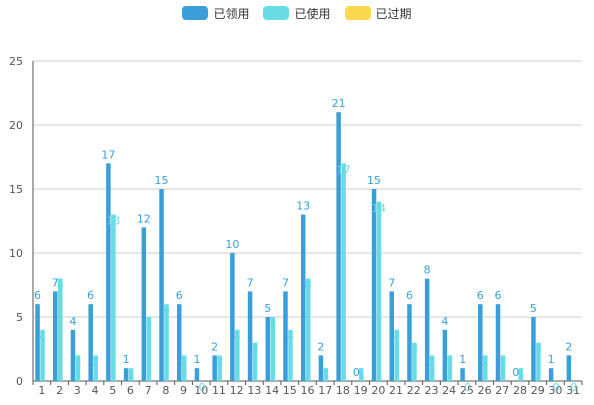  I want to click on legend-swatch-used, so click(276, 13).